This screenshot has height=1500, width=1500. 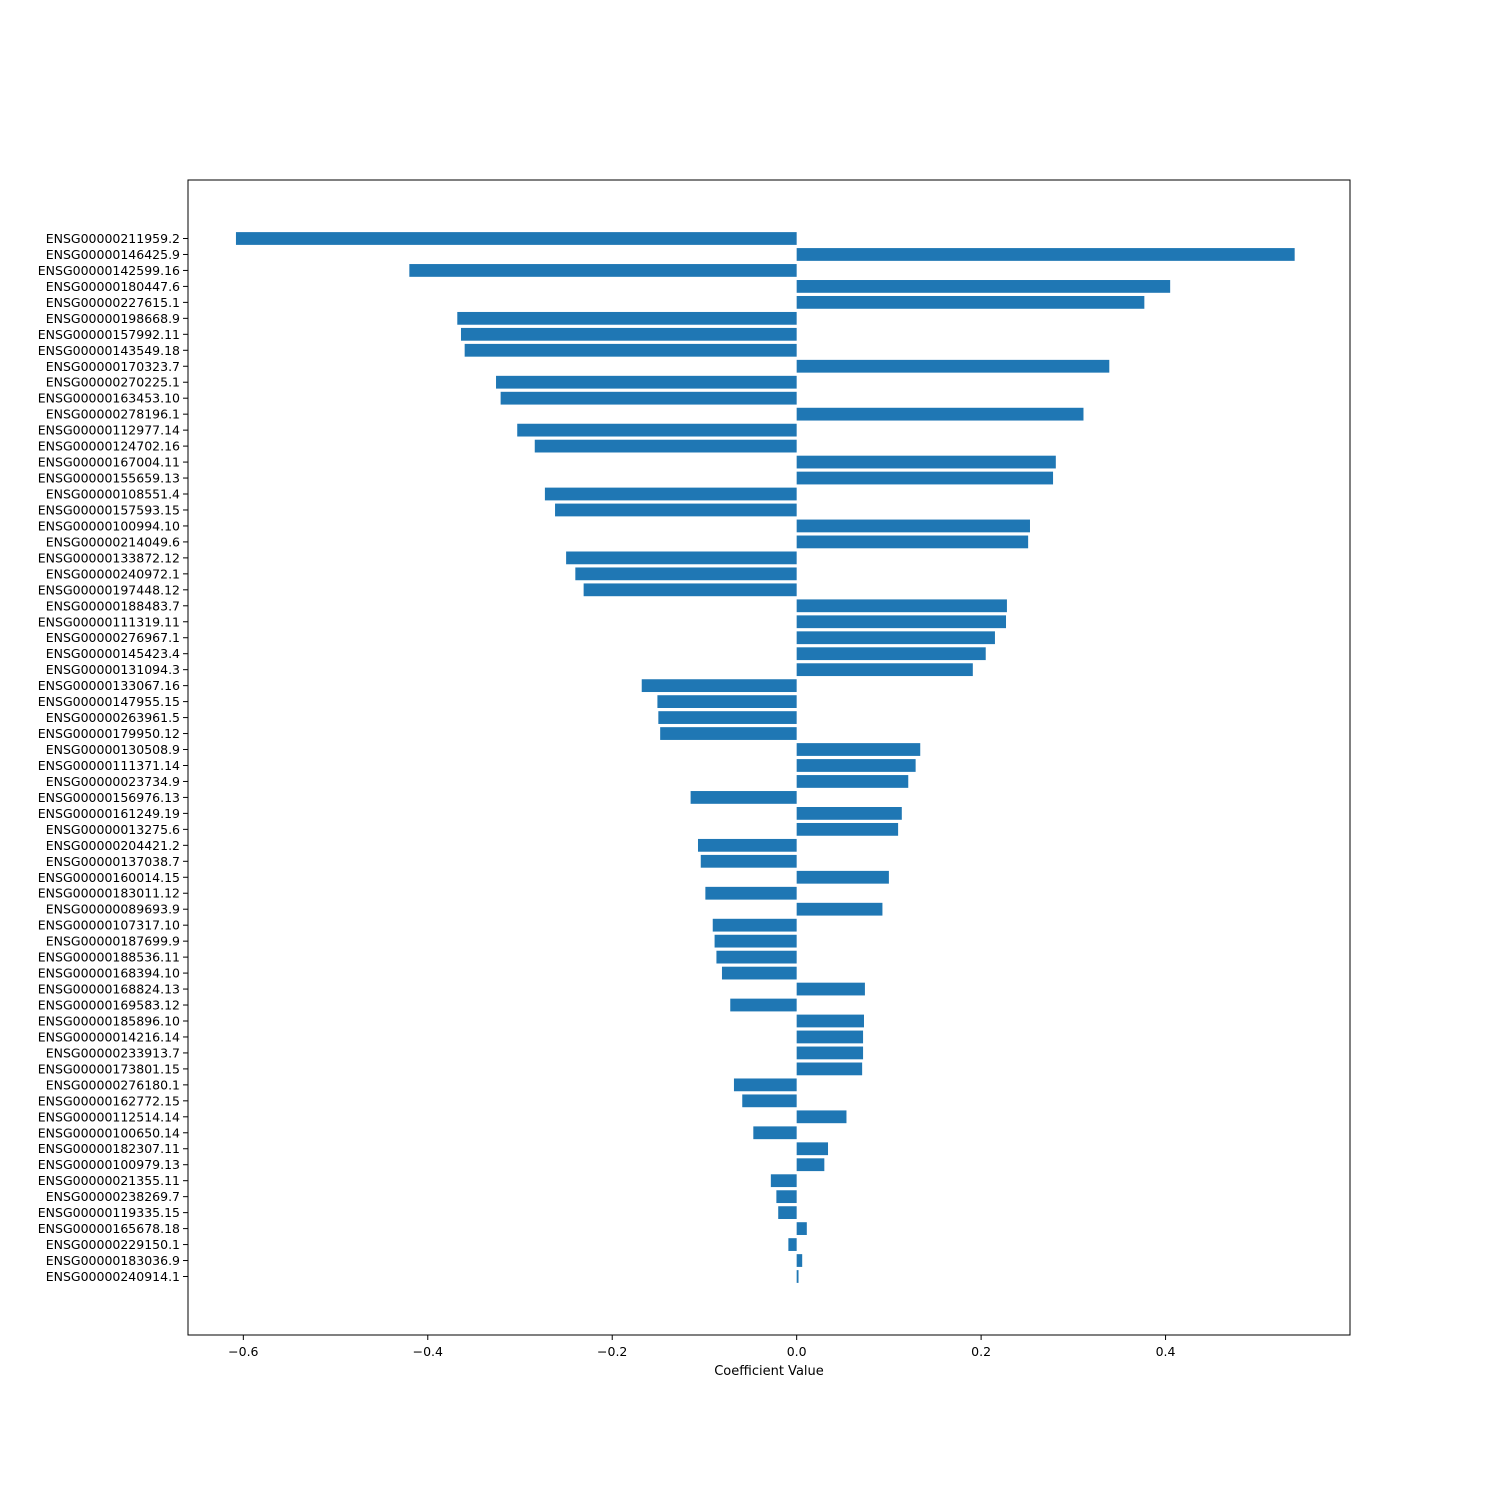 What do you see at coordinates (109, 813) in the screenshot?
I see `y-tick-label: ENSG00000161249.19` at bounding box center [109, 813].